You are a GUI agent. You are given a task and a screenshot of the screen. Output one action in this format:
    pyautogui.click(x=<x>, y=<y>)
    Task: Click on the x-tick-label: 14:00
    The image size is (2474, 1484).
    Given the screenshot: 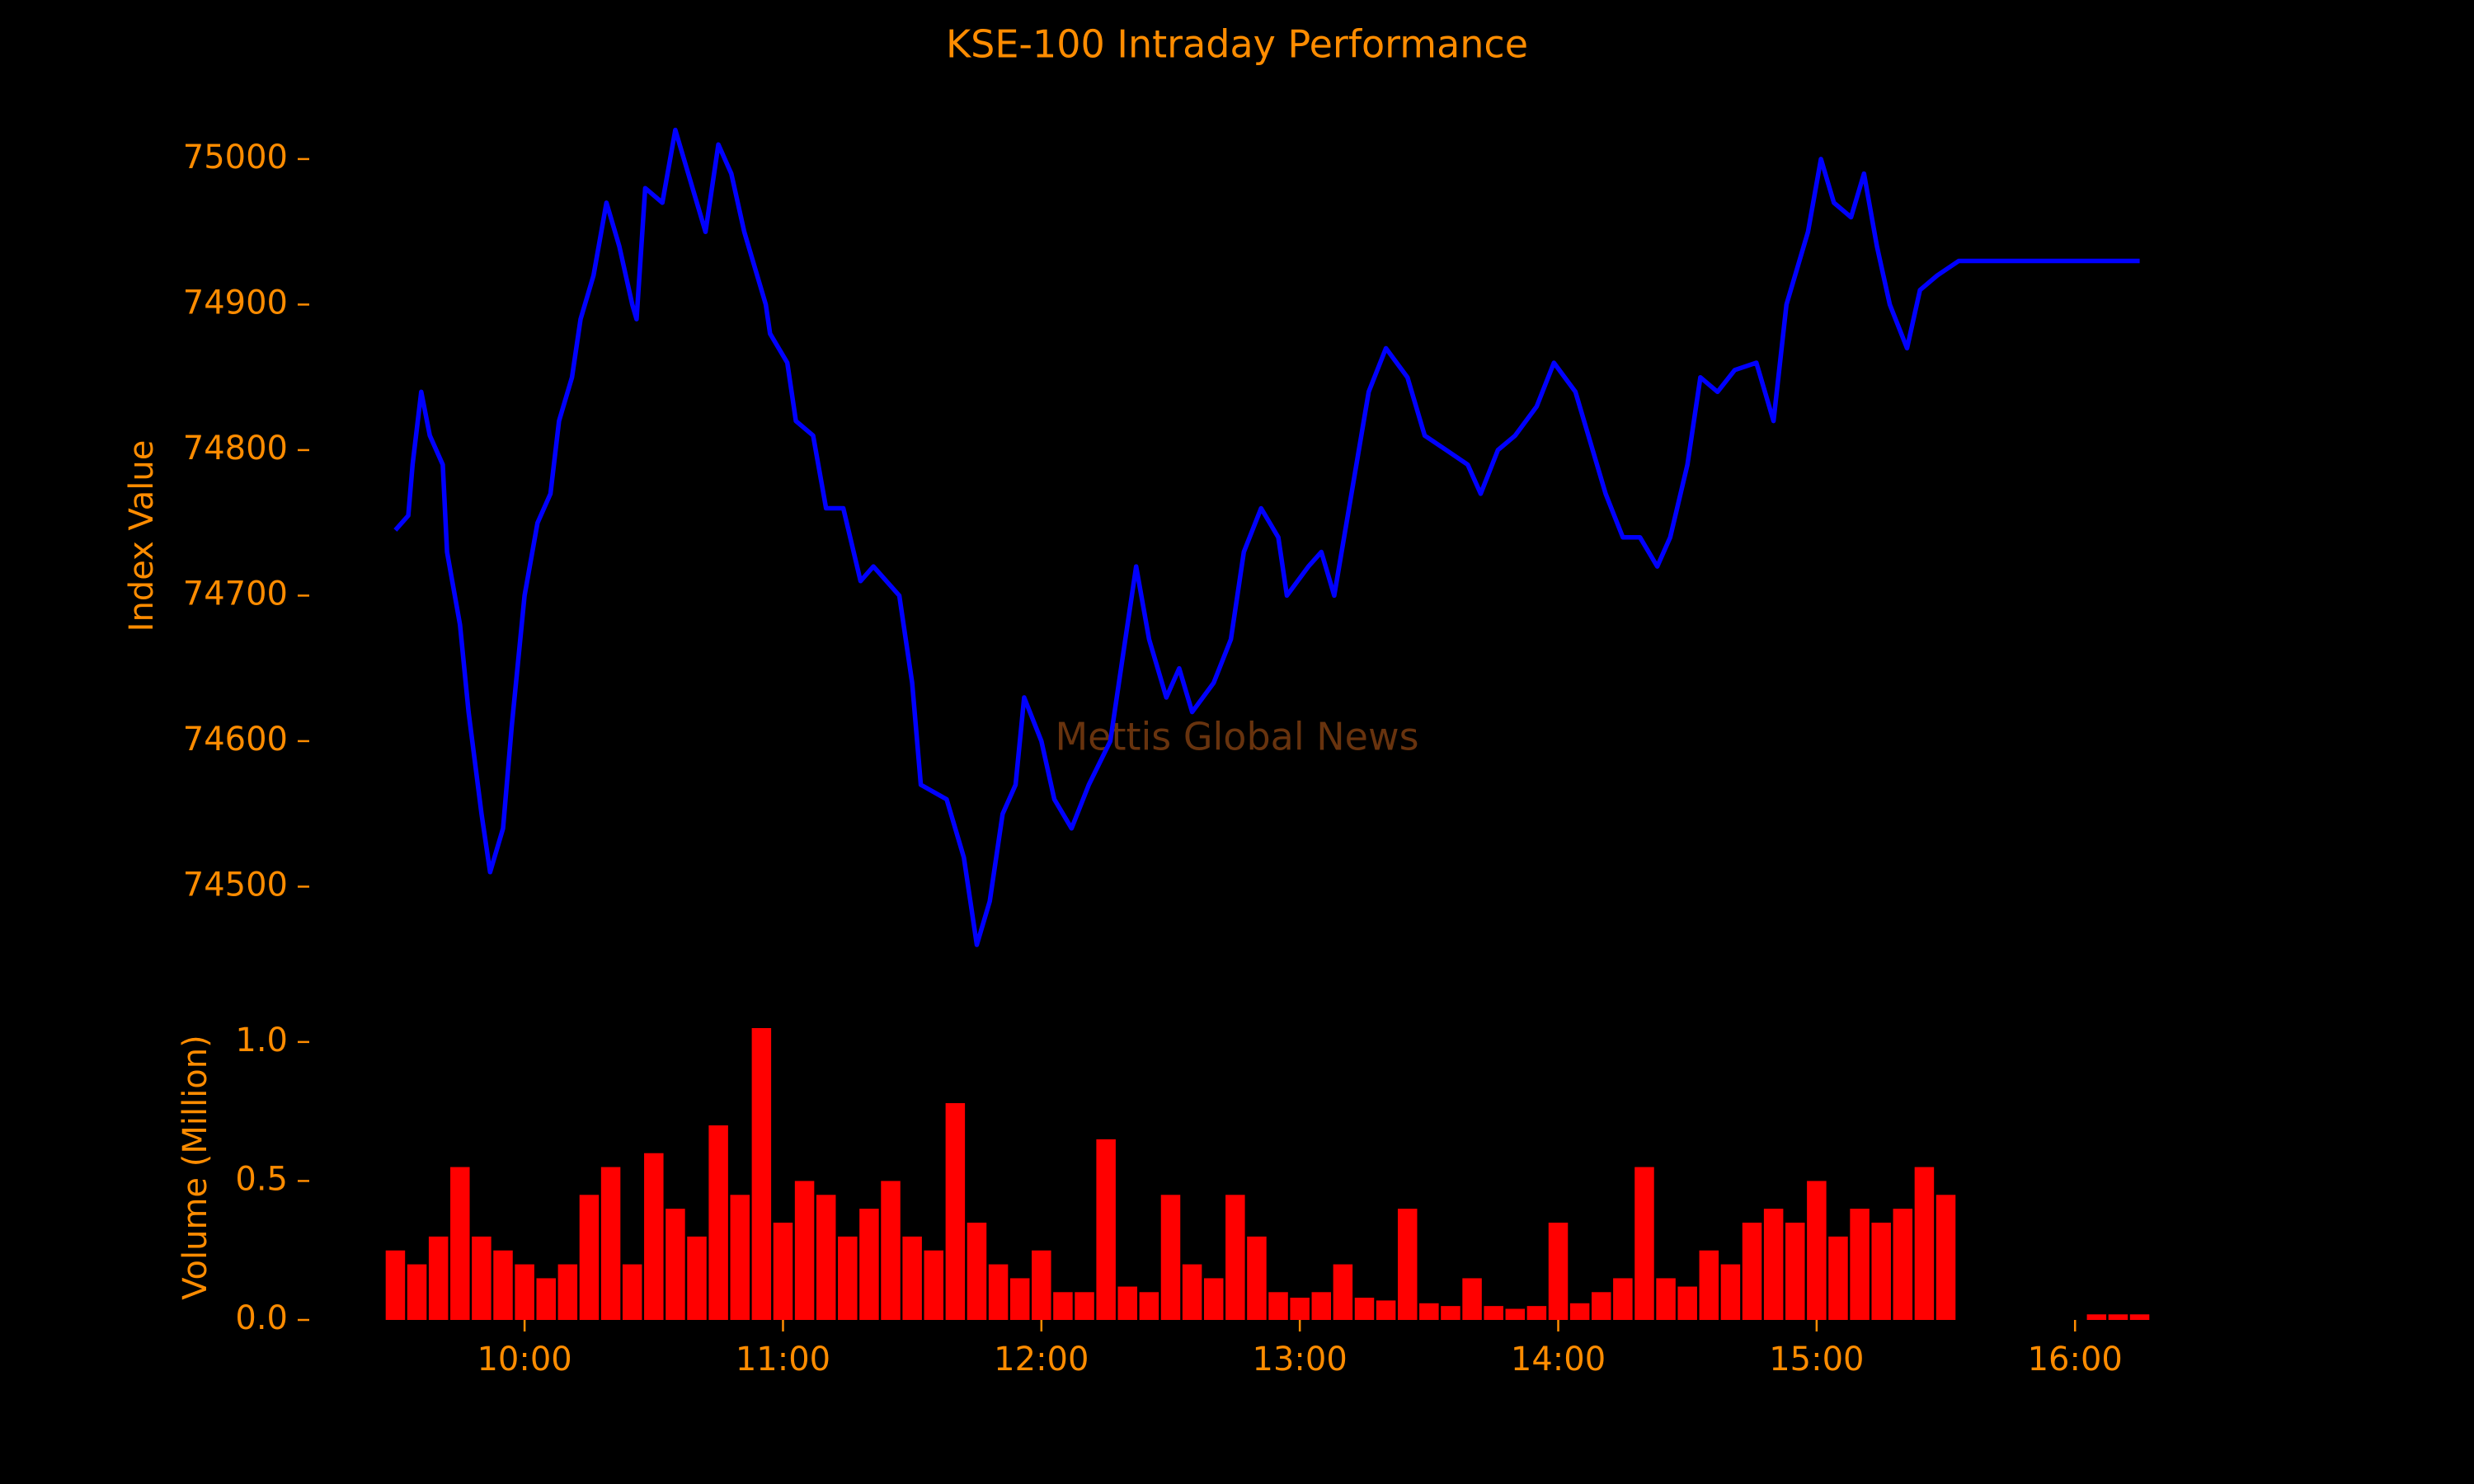 What is the action you would take?
    pyautogui.click(x=1558, y=1359)
    